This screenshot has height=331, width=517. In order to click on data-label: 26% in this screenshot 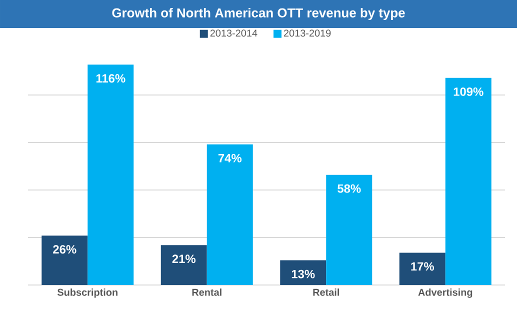, I will do `click(64, 249)`.